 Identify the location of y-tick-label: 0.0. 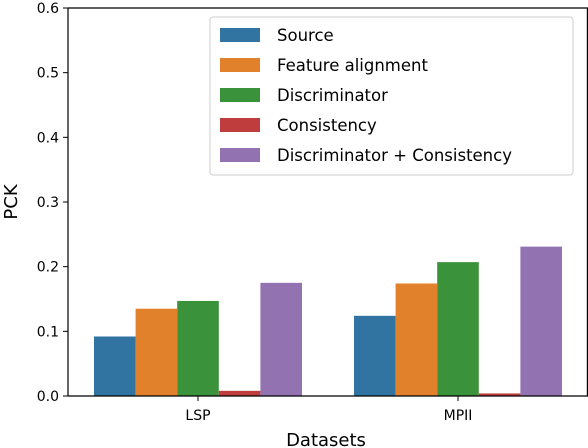
(48, 397).